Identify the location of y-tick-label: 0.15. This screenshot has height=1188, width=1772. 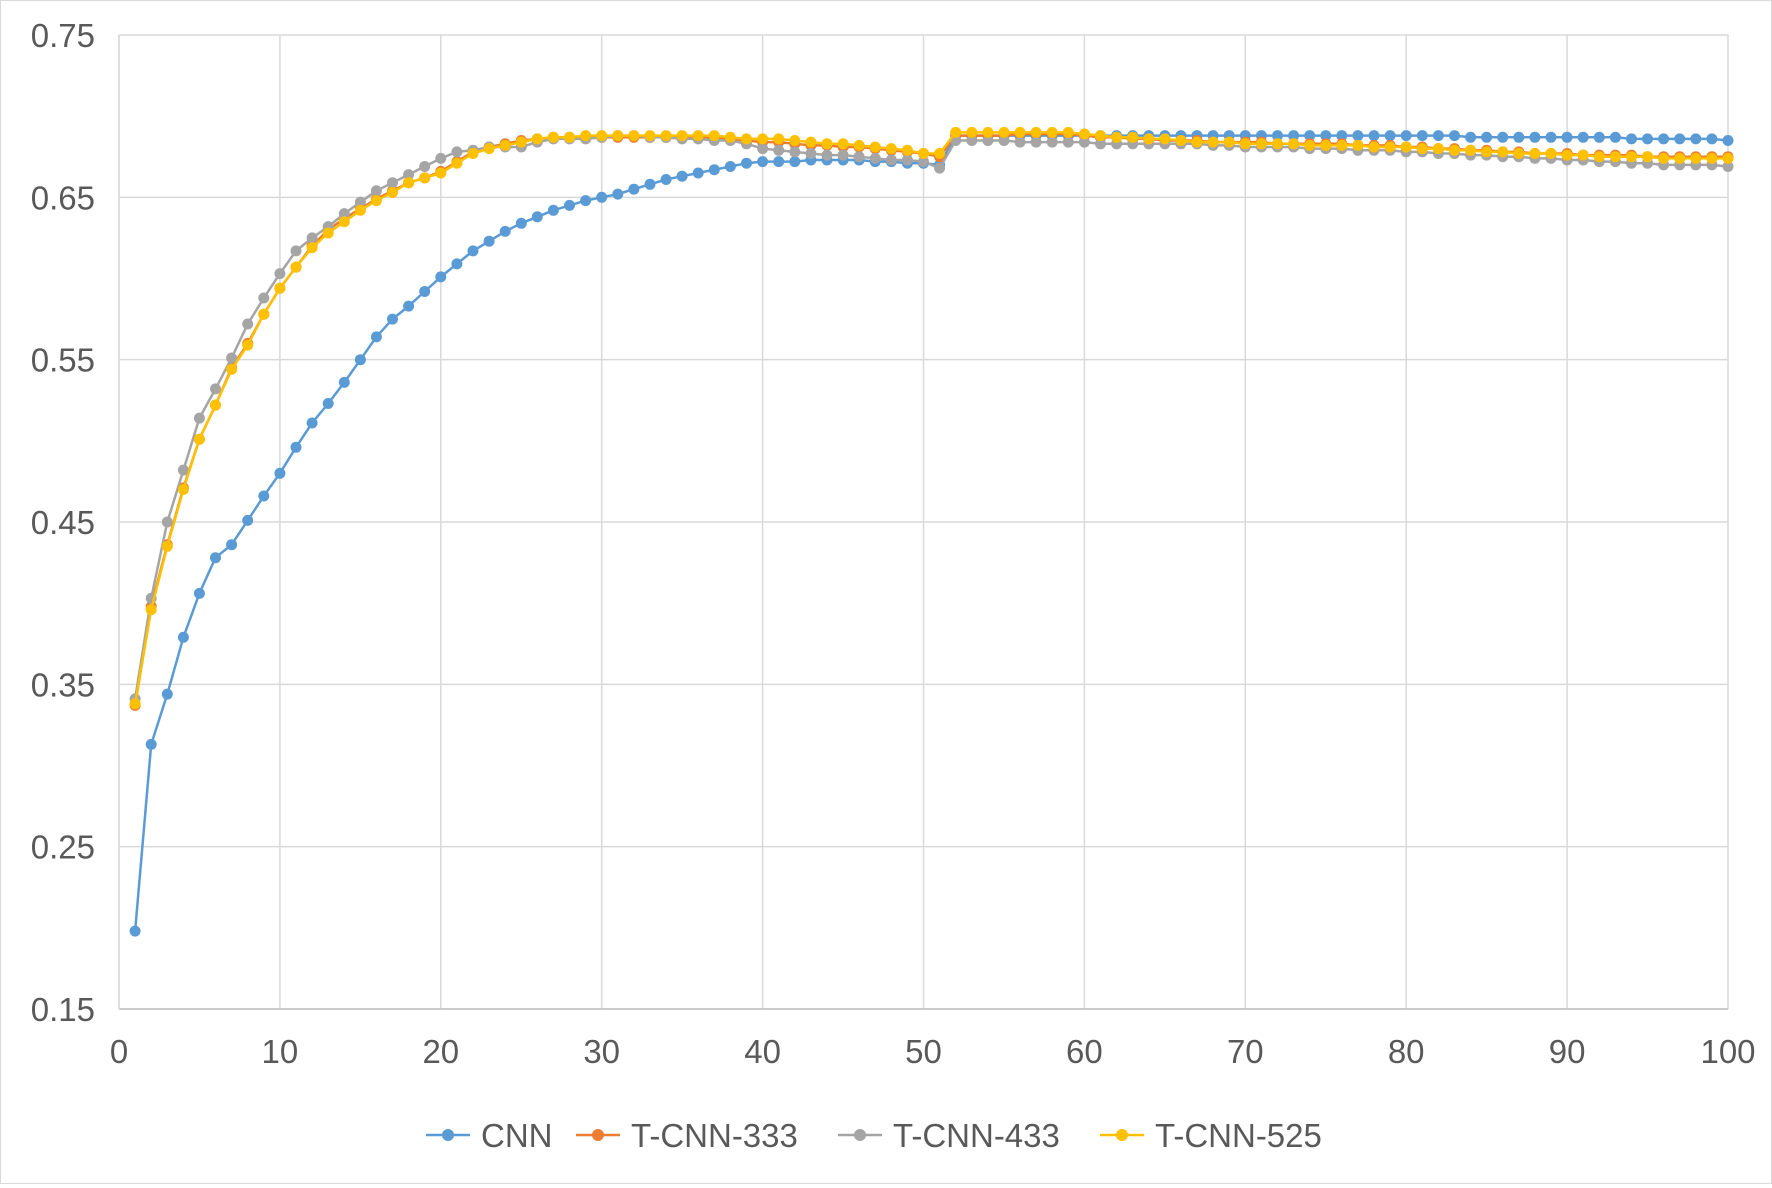
(63, 1009).